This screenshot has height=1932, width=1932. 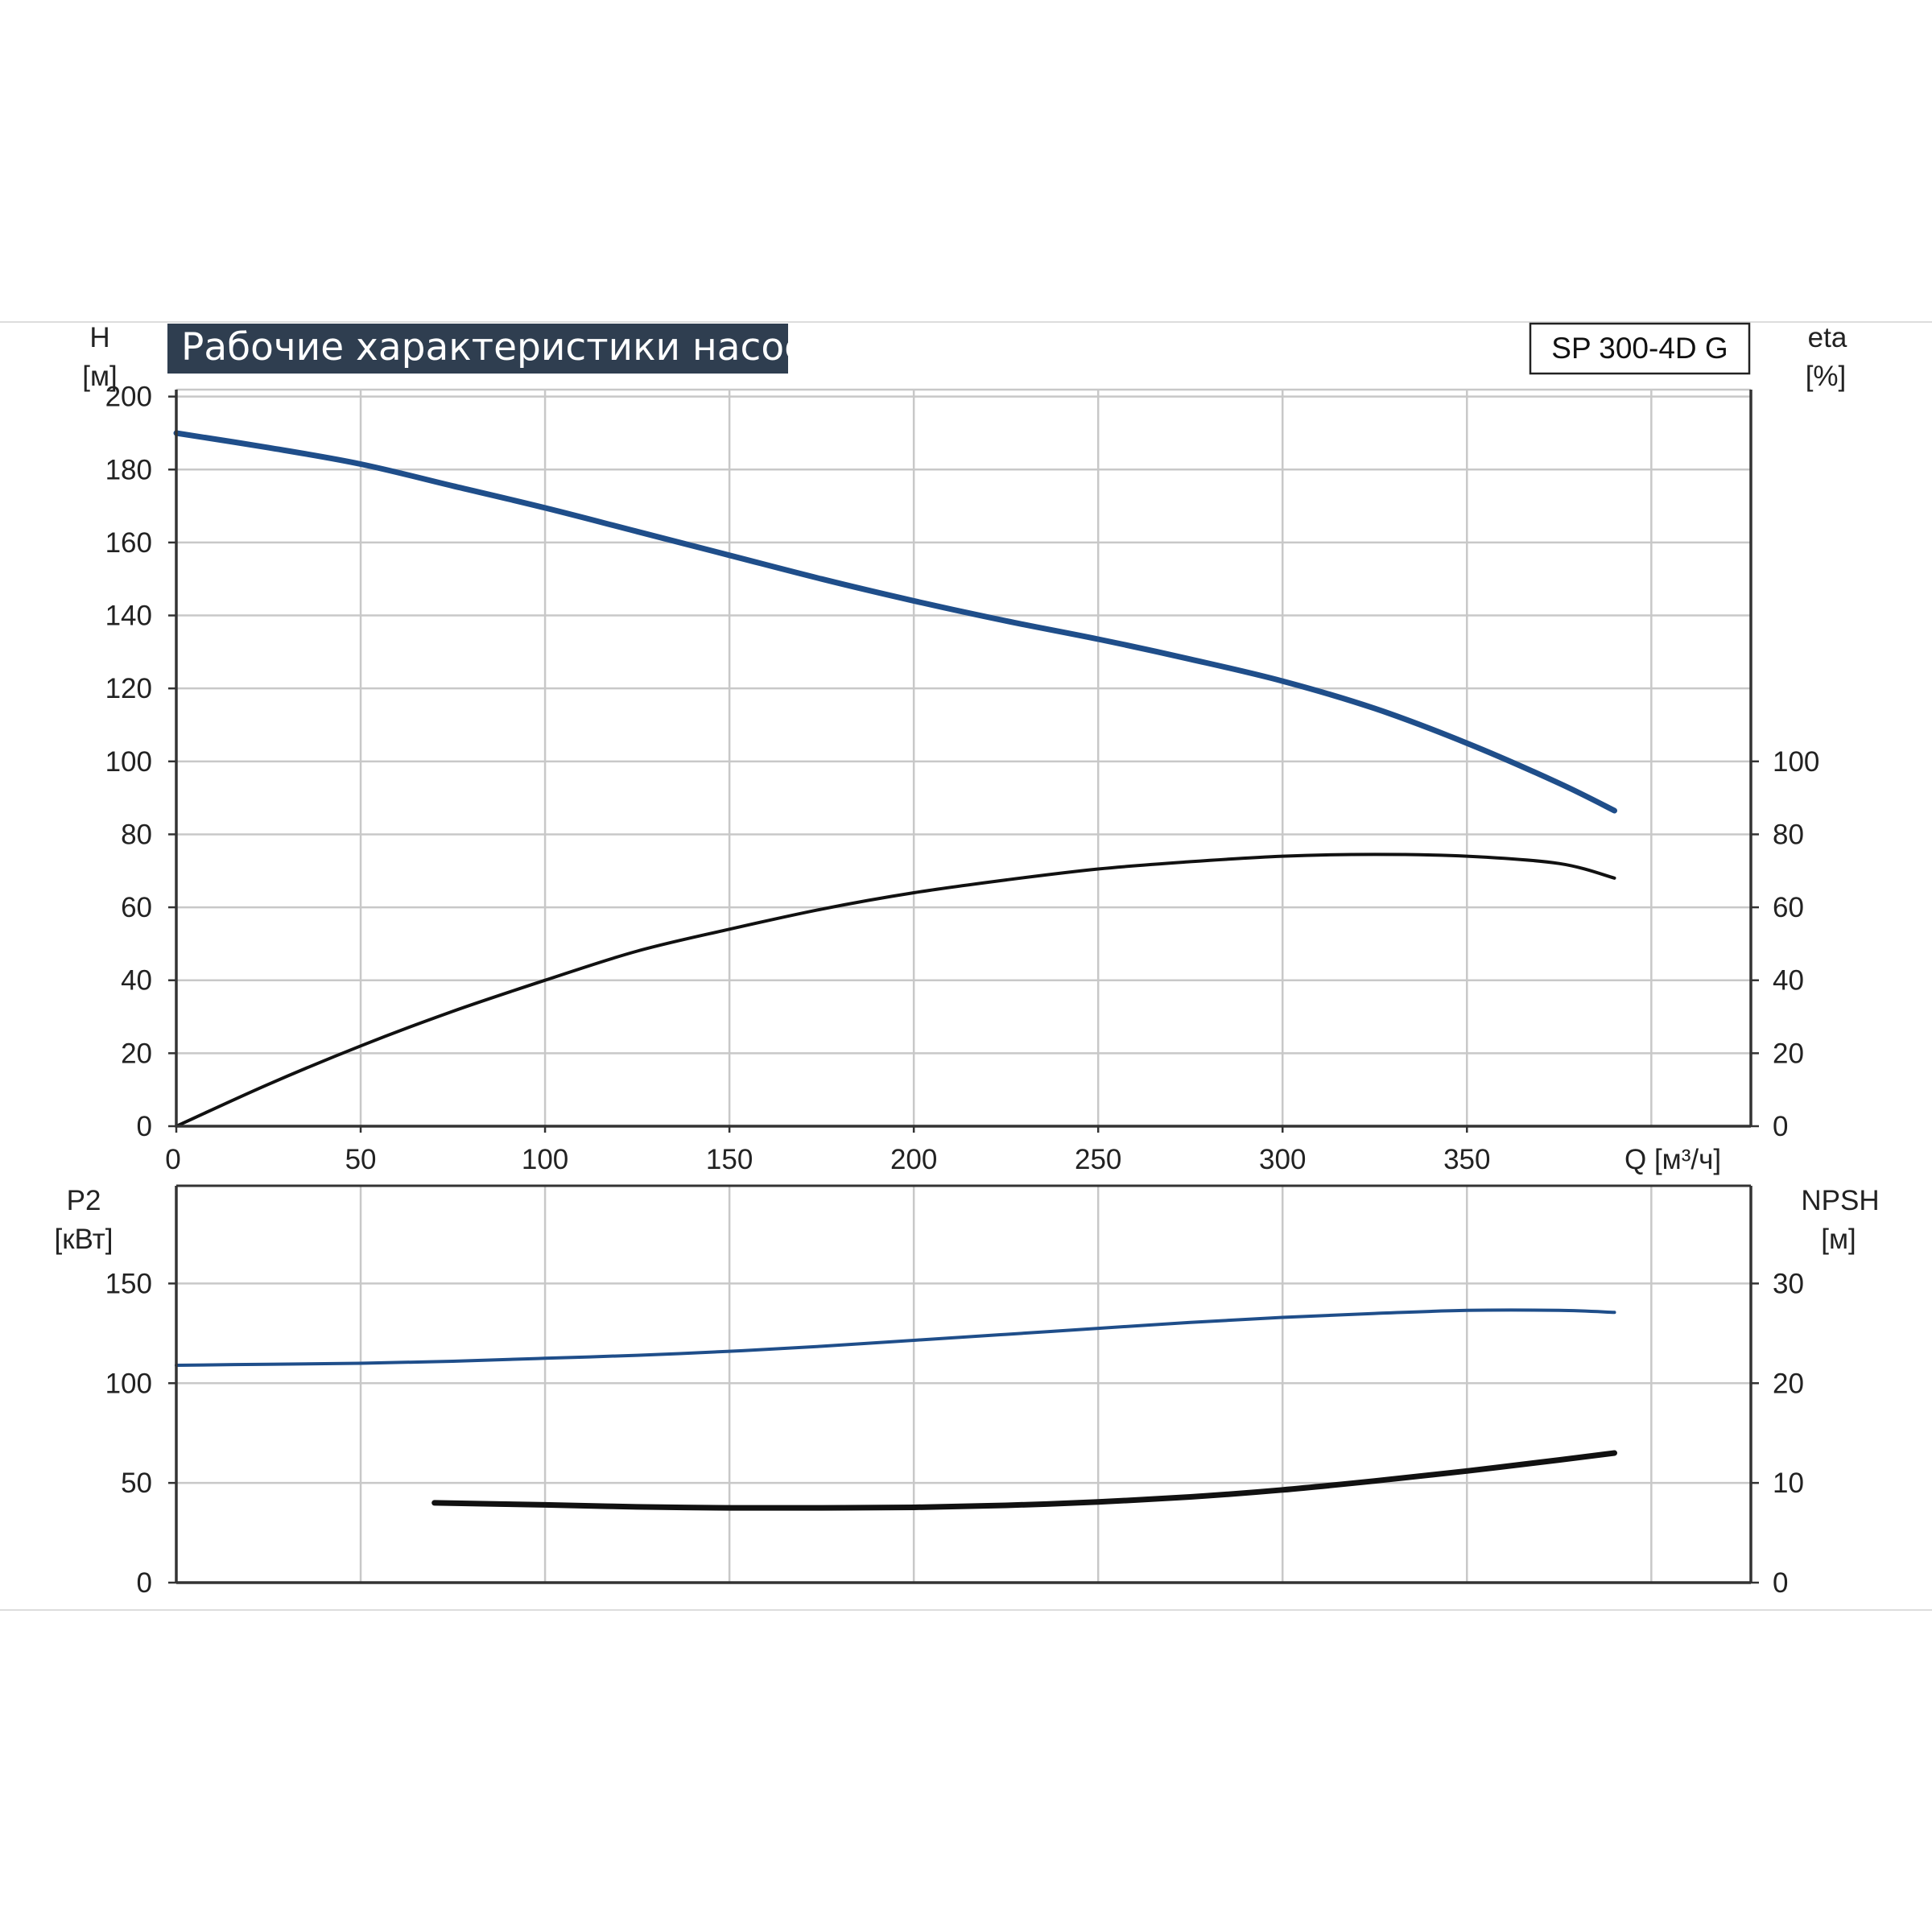 I want to click on y-right-unit-bottom: [м], so click(x=1838, y=1239).